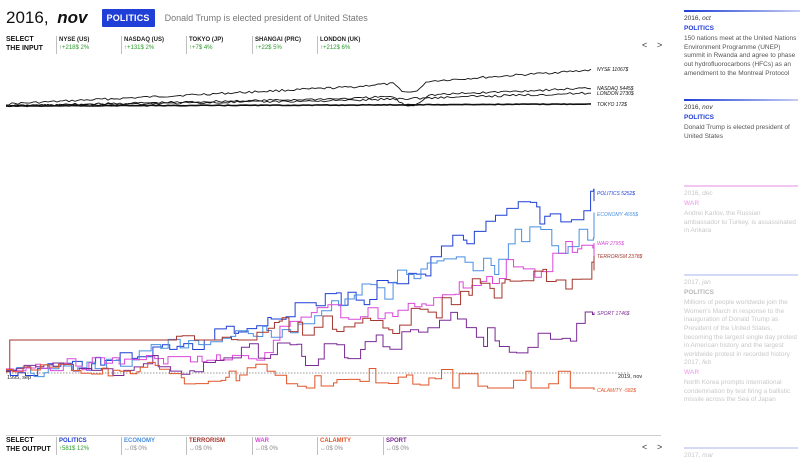 The image size is (800, 461). I want to click on event-date: 2017, mar, so click(741, 456).